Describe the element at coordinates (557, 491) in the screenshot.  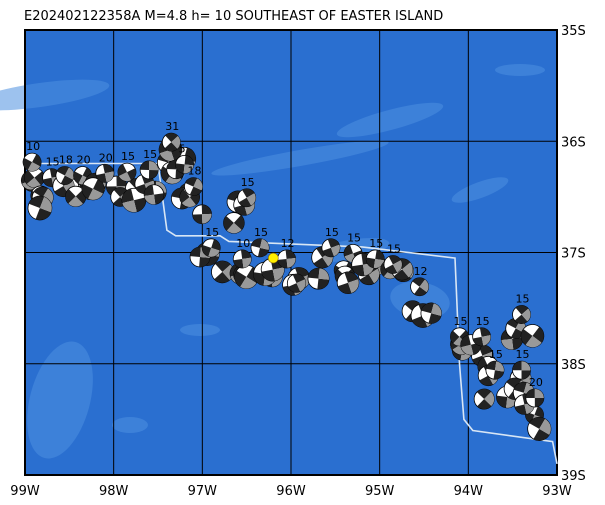
I see `longitude-label: 93W` at that location.